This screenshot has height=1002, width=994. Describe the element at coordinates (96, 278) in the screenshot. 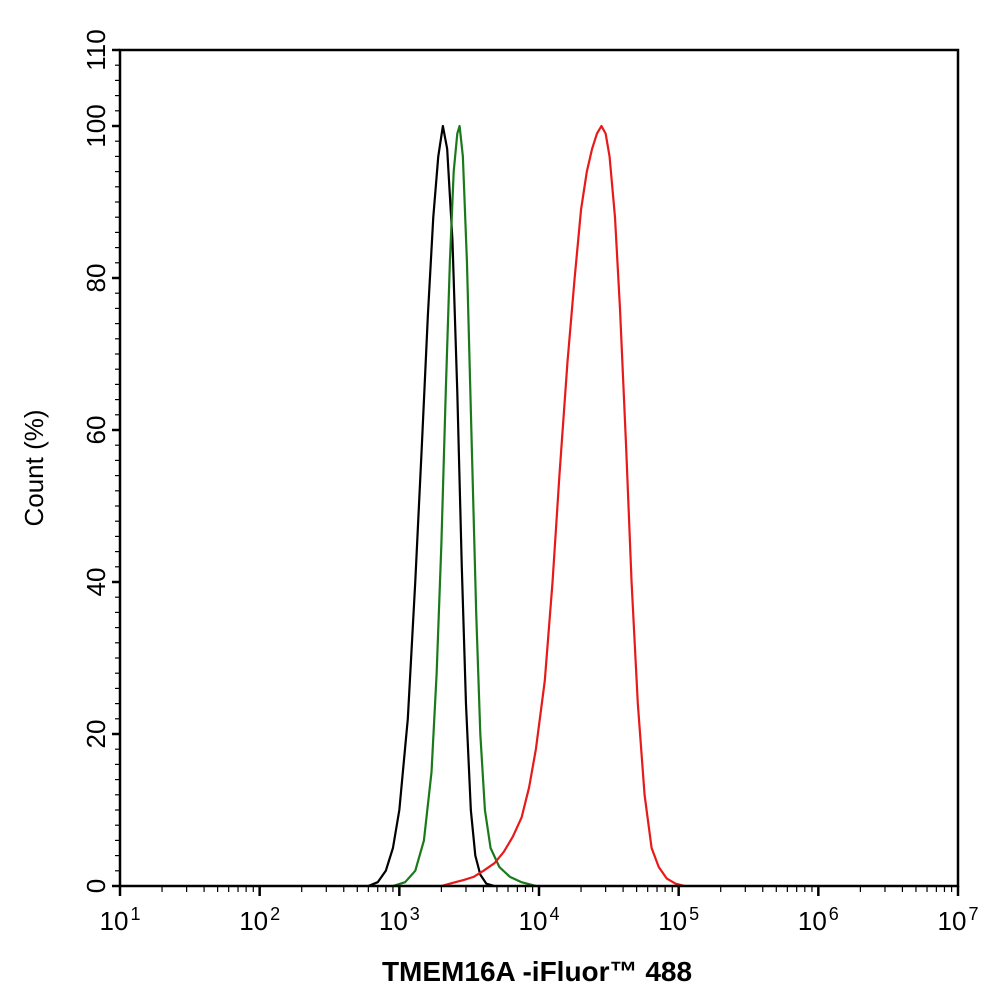

I see `y-tick-label: 80` at that location.